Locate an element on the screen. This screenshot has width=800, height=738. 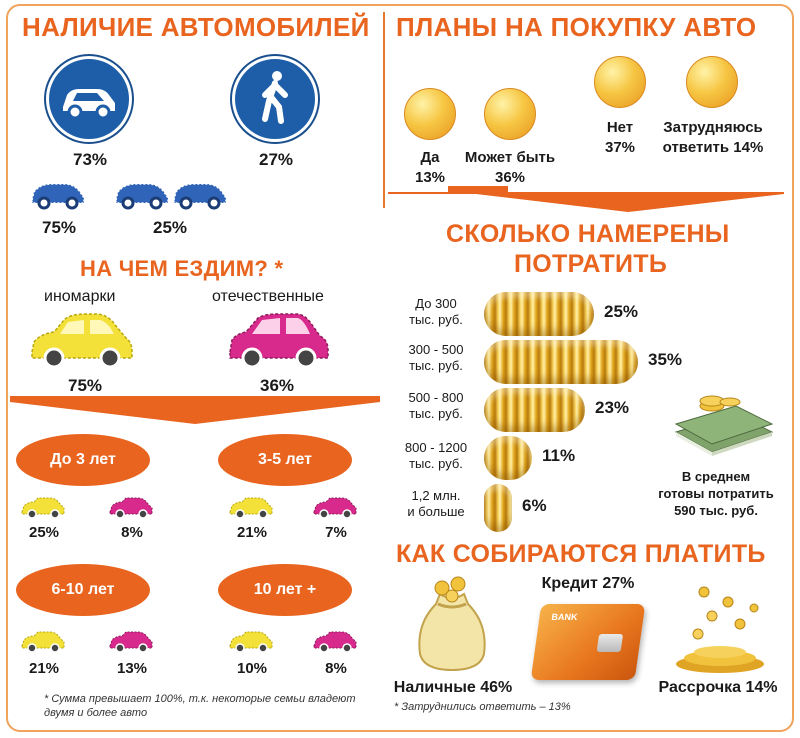
age-oval-10-plus: 10 лет + is located at coordinates (285, 590).